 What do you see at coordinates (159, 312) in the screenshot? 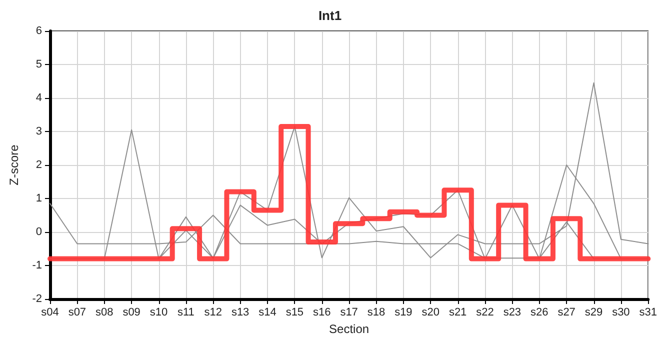
I see `x-tick-label: s10` at bounding box center [159, 312].